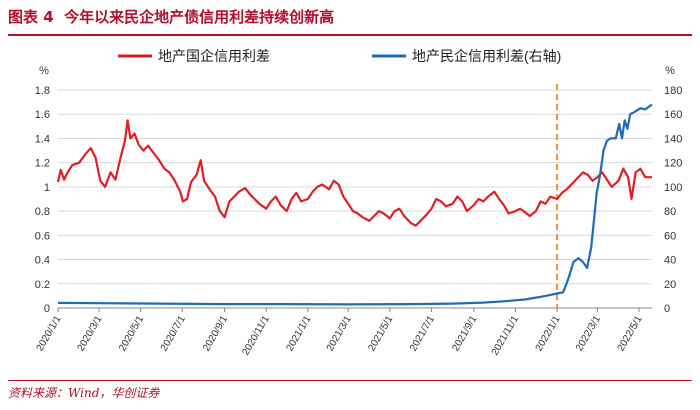  Describe the element at coordinates (486, 56) in the screenshot. I see `legend-label-1: 地产民企信用利差(右轴)` at that location.